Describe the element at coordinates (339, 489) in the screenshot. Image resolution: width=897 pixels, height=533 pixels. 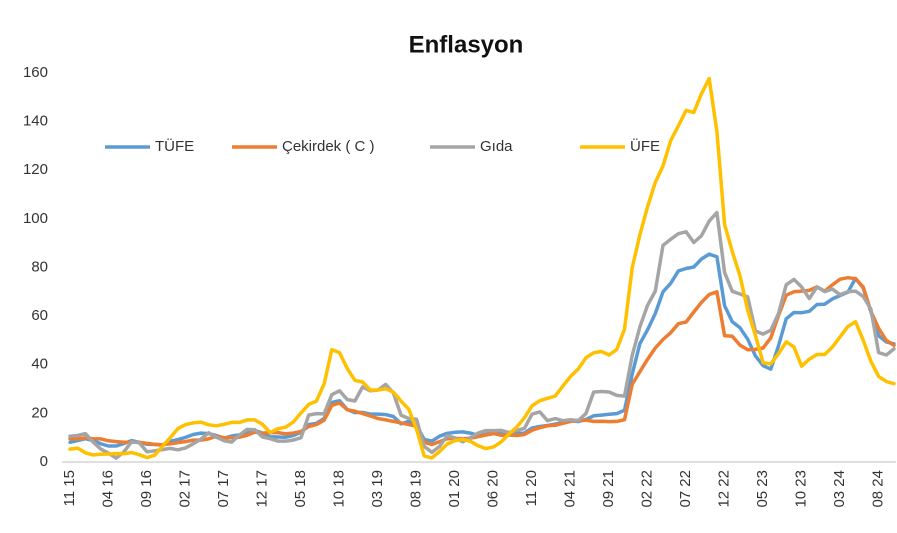
I see `x-tick-label: 10 18` at that location.